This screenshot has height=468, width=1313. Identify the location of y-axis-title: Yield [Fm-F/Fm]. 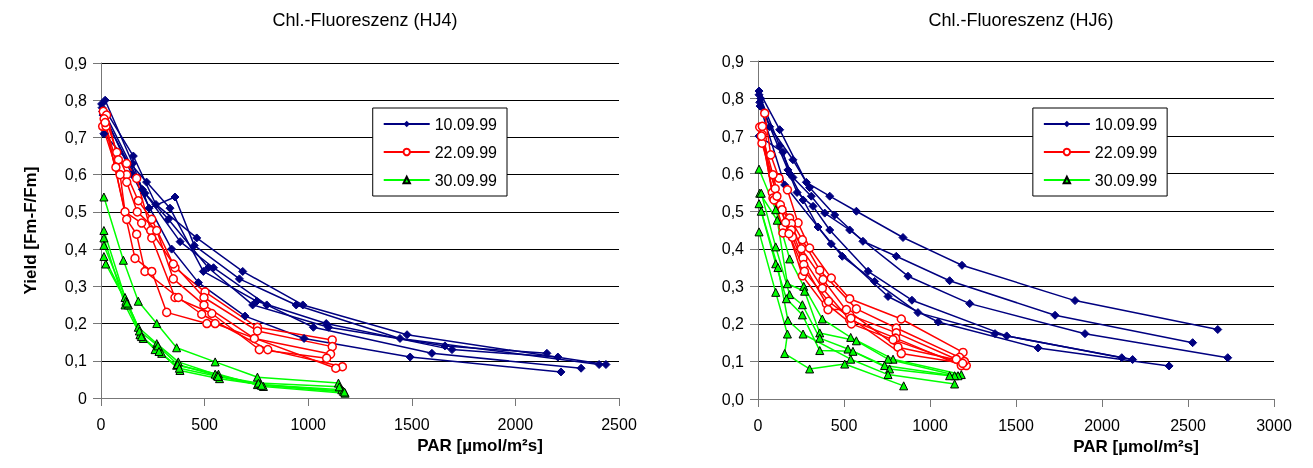
(30, 230).